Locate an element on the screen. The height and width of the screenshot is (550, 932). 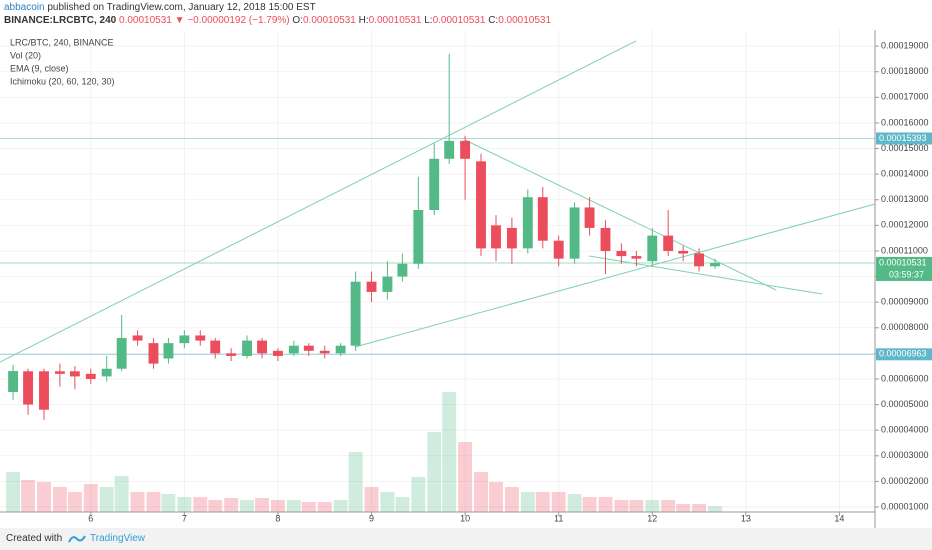
ohlc-key: H: is located at coordinates (363, 20).